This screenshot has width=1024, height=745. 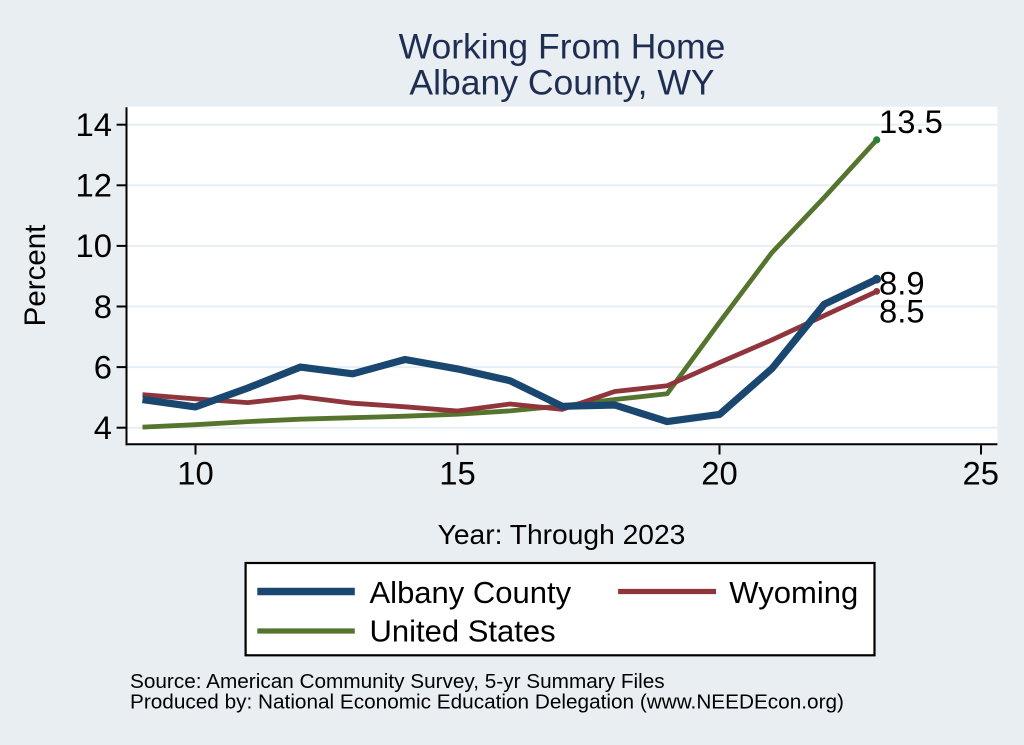 What do you see at coordinates (902, 310) in the screenshot?
I see `svg-text: 8.5` at bounding box center [902, 310].